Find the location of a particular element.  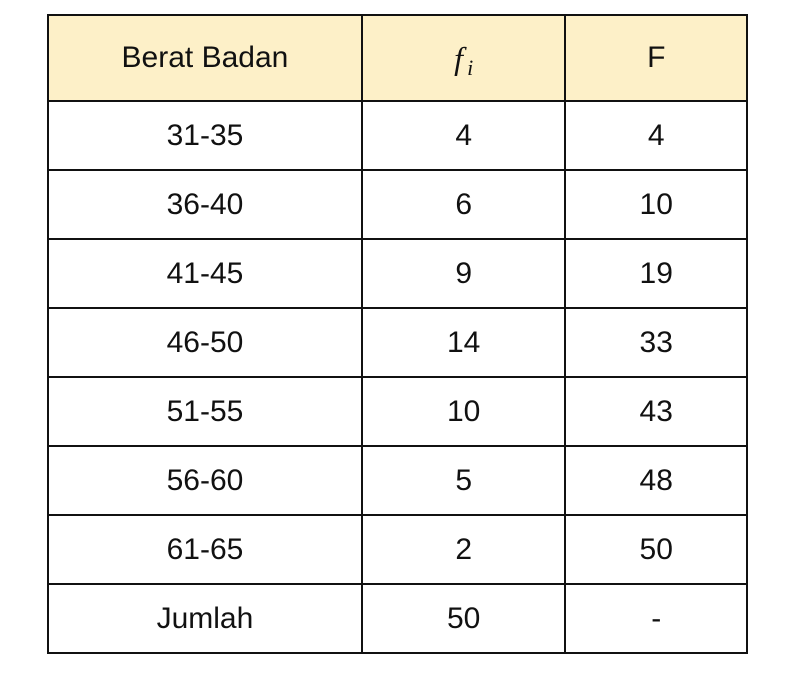

cell-F: 4 is located at coordinates (656, 135).